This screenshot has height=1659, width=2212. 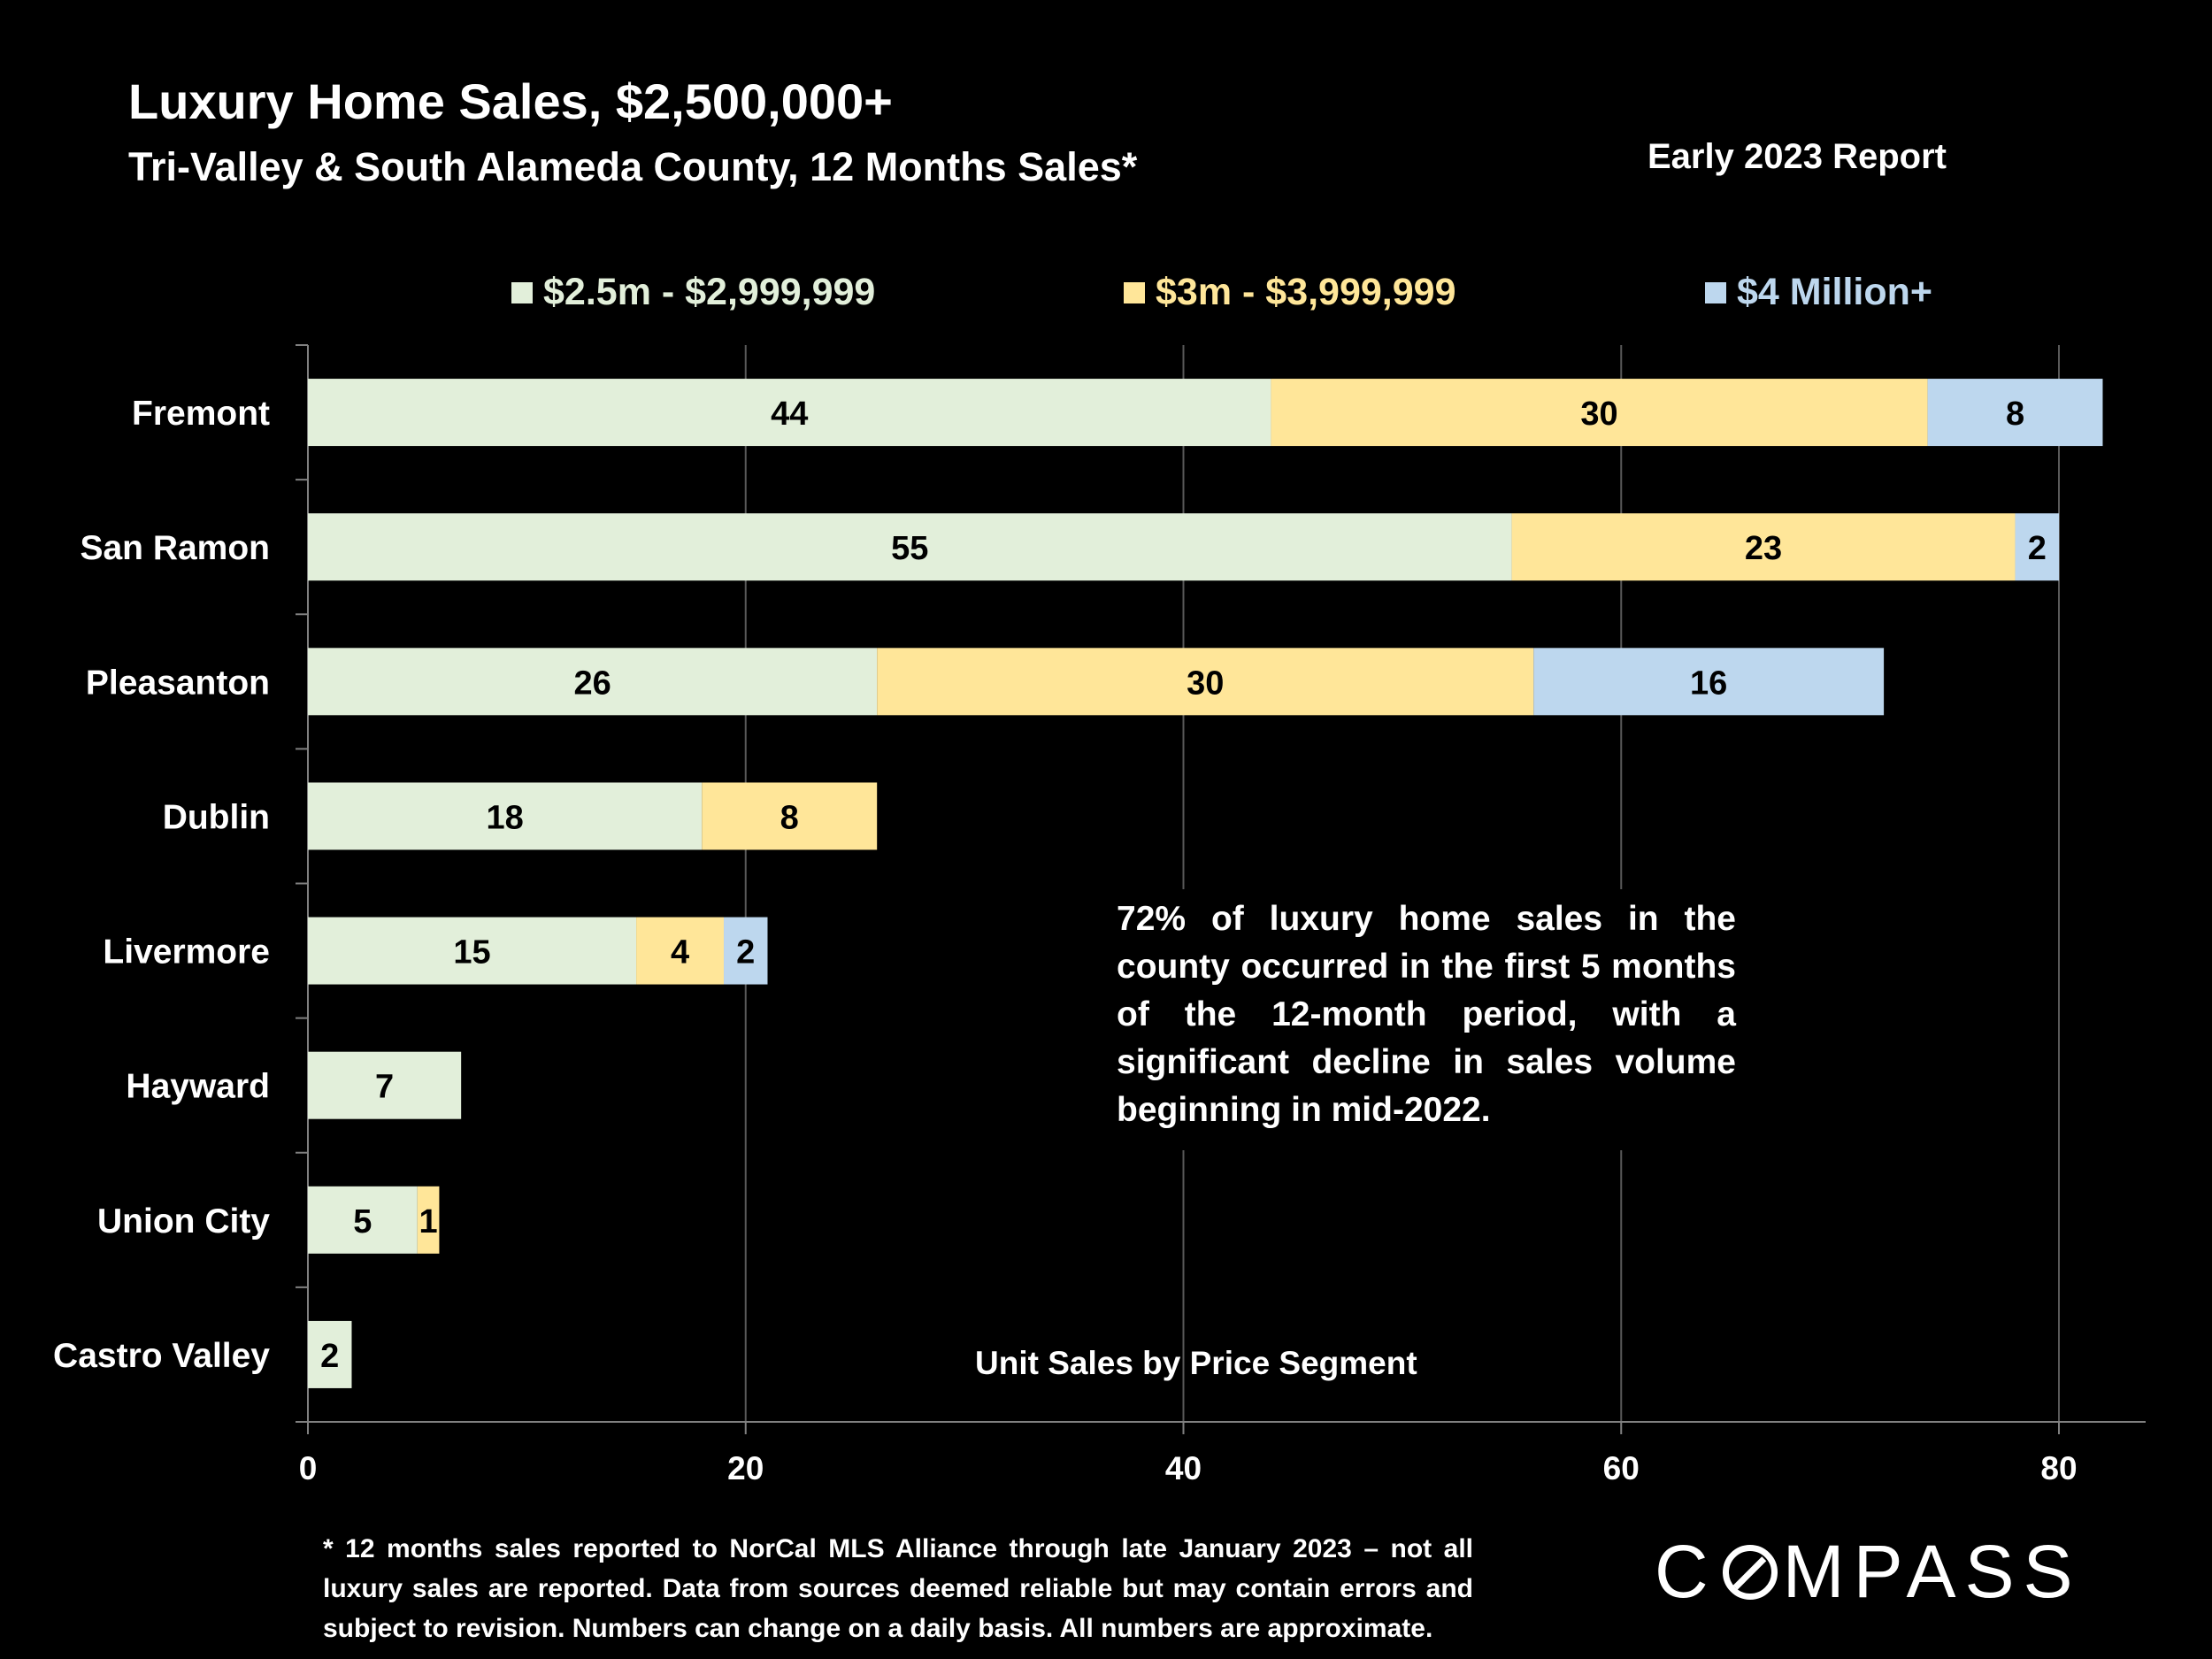 I want to click on compass-logo: C MPASS, so click(x=1868, y=1572).